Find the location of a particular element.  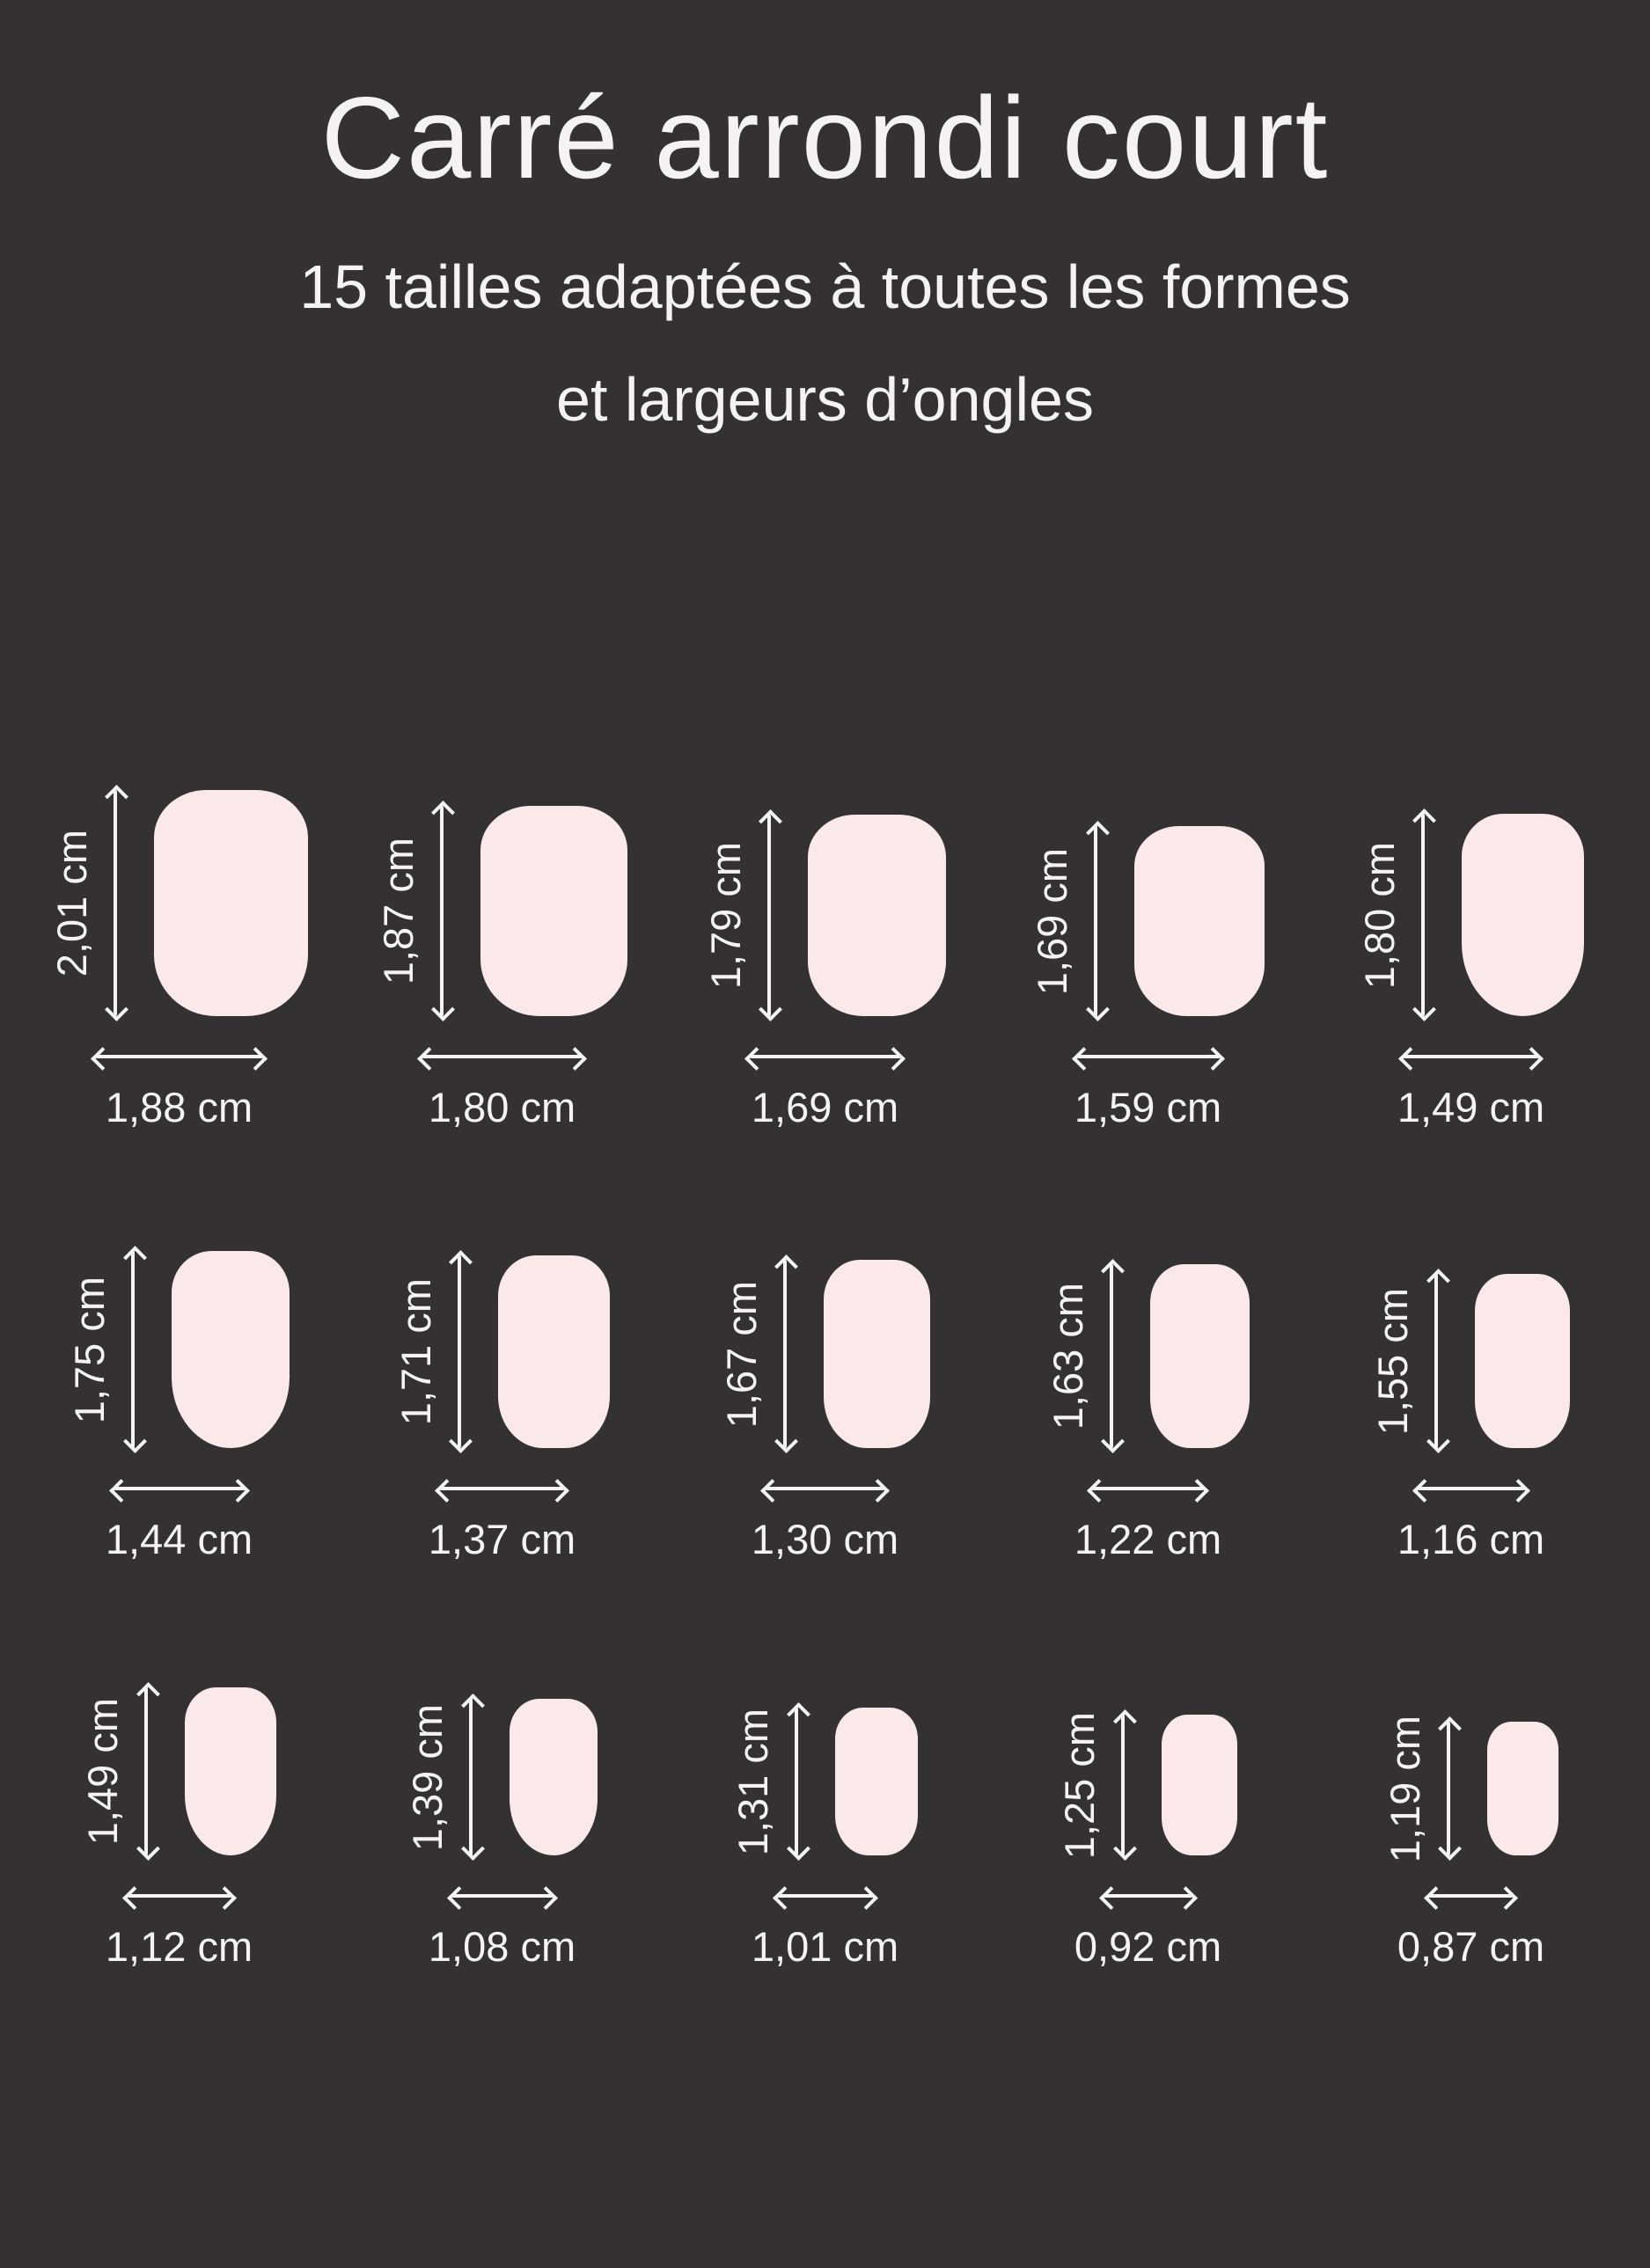

measure-group: 1,19 cm is located at coordinates (1470, 1789).